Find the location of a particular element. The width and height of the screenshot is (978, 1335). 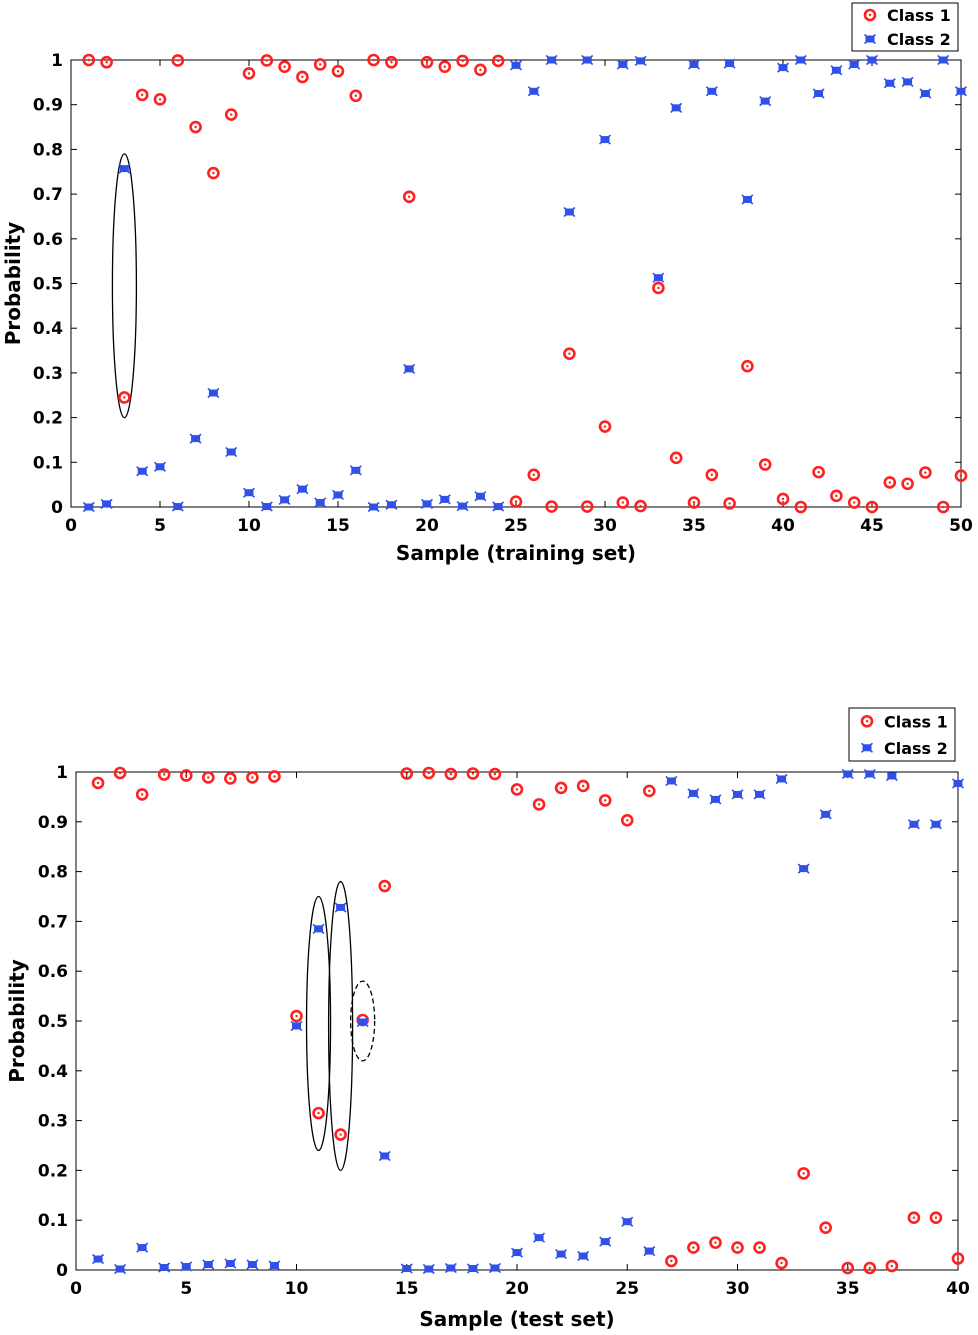

annotation-ellipse is located at coordinates (362, 1021).